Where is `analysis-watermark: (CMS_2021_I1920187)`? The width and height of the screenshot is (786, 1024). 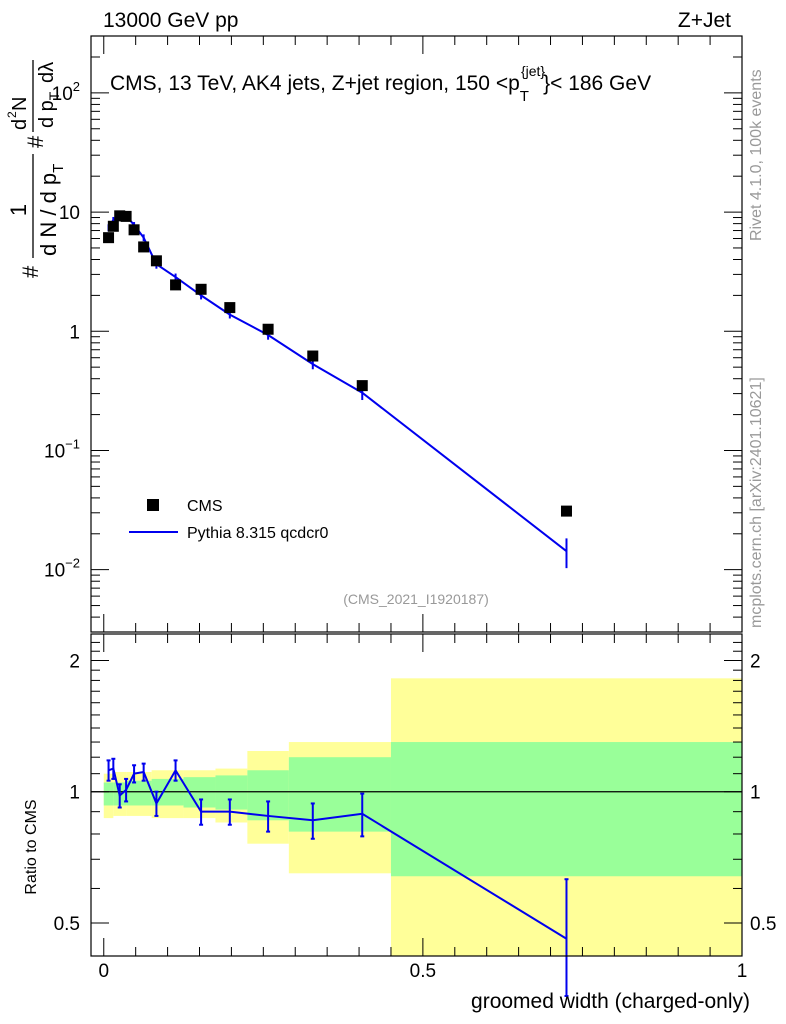
analysis-watermark: (CMS_2021_I1920187) is located at coordinates (416, 599).